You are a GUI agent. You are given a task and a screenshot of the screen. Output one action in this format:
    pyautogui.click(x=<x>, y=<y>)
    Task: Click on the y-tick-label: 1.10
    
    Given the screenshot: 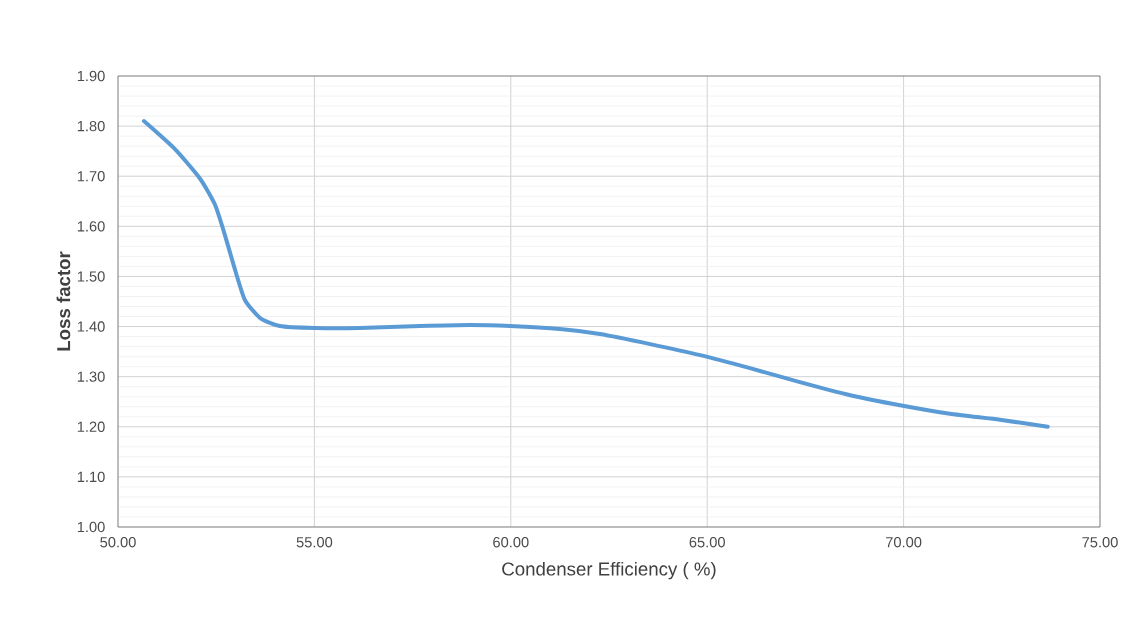 What is the action you would take?
    pyautogui.click(x=91, y=477)
    